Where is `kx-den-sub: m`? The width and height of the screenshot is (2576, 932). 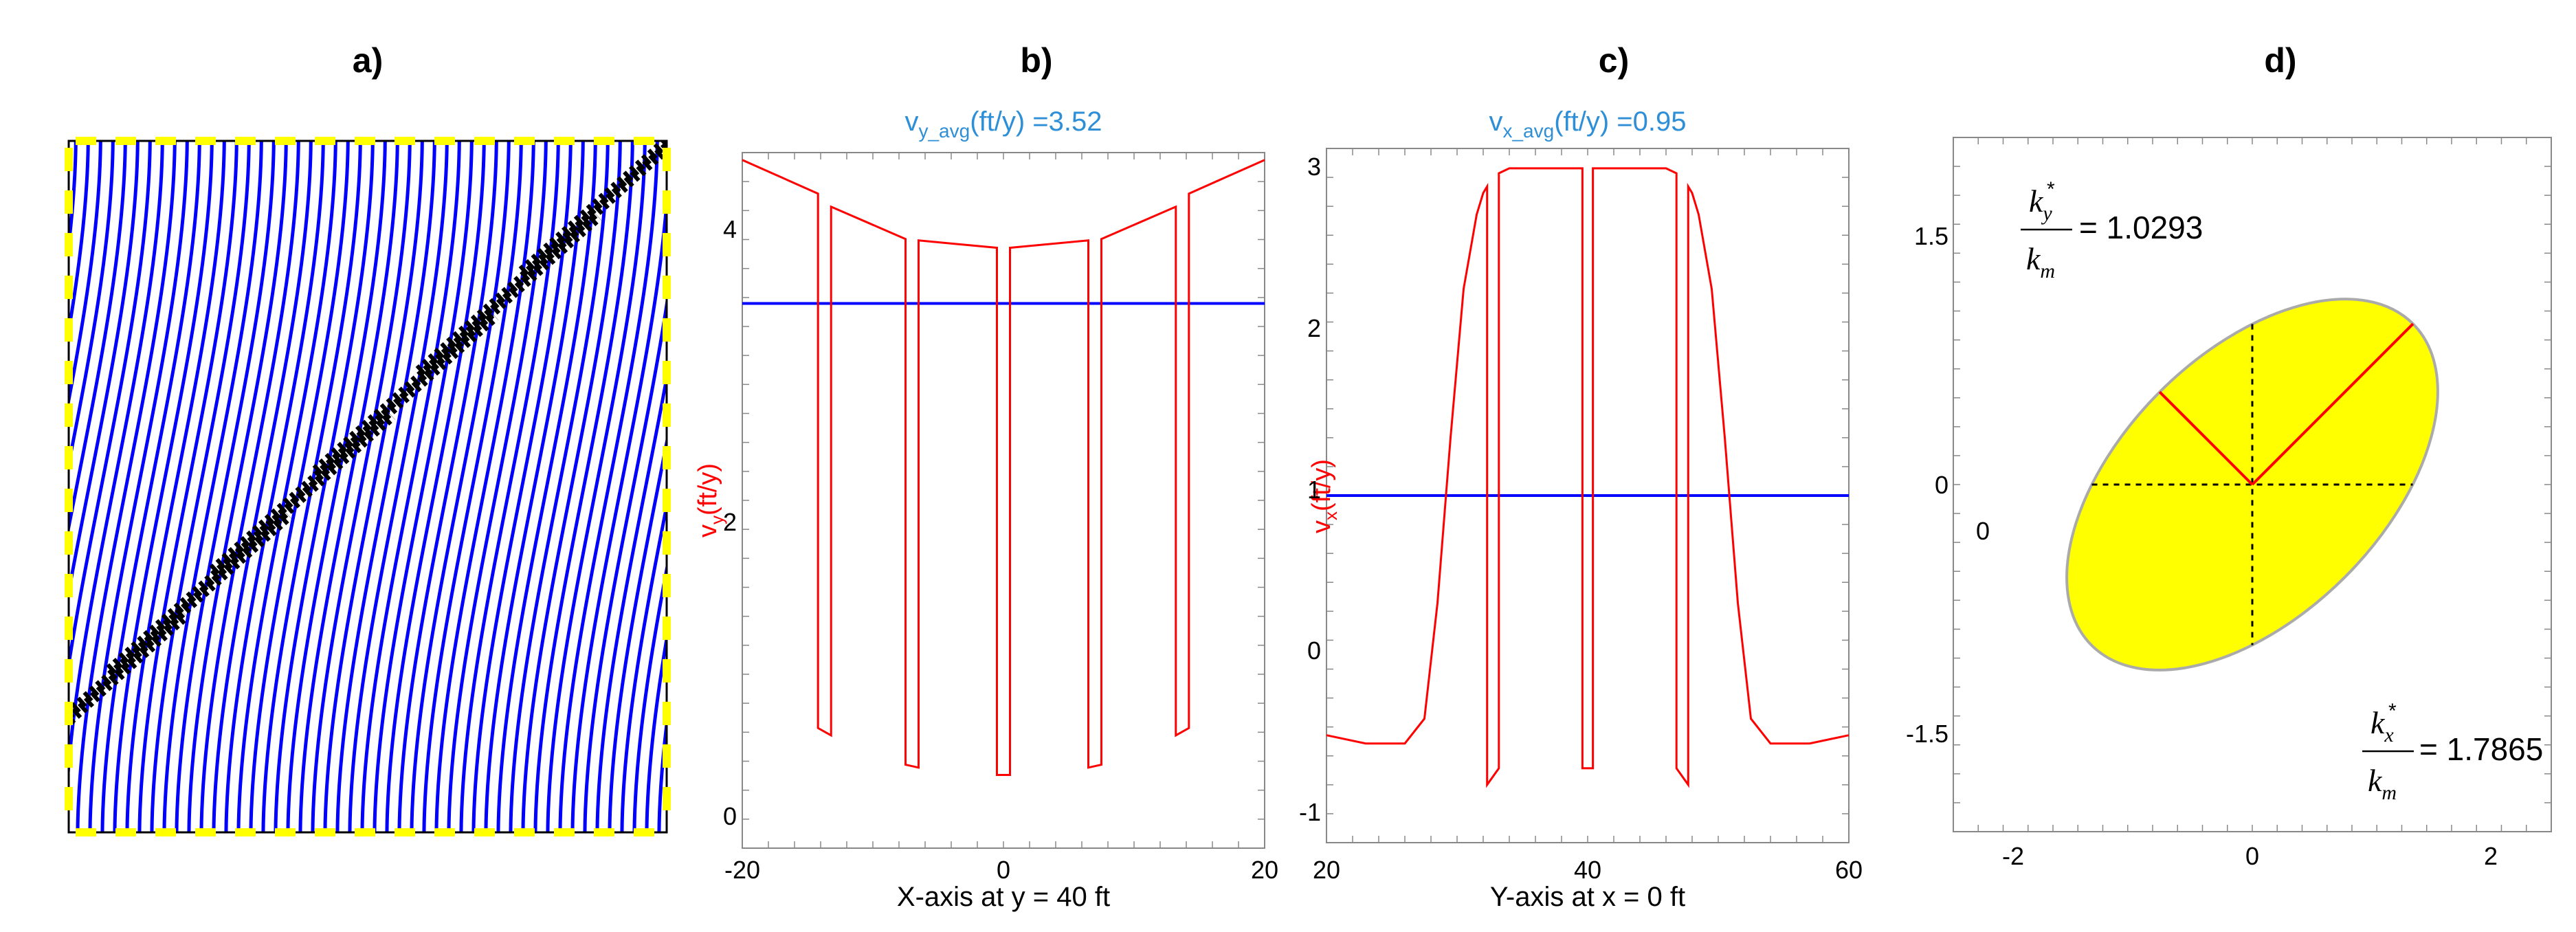
kx-den-sub: m is located at coordinates (2389, 793).